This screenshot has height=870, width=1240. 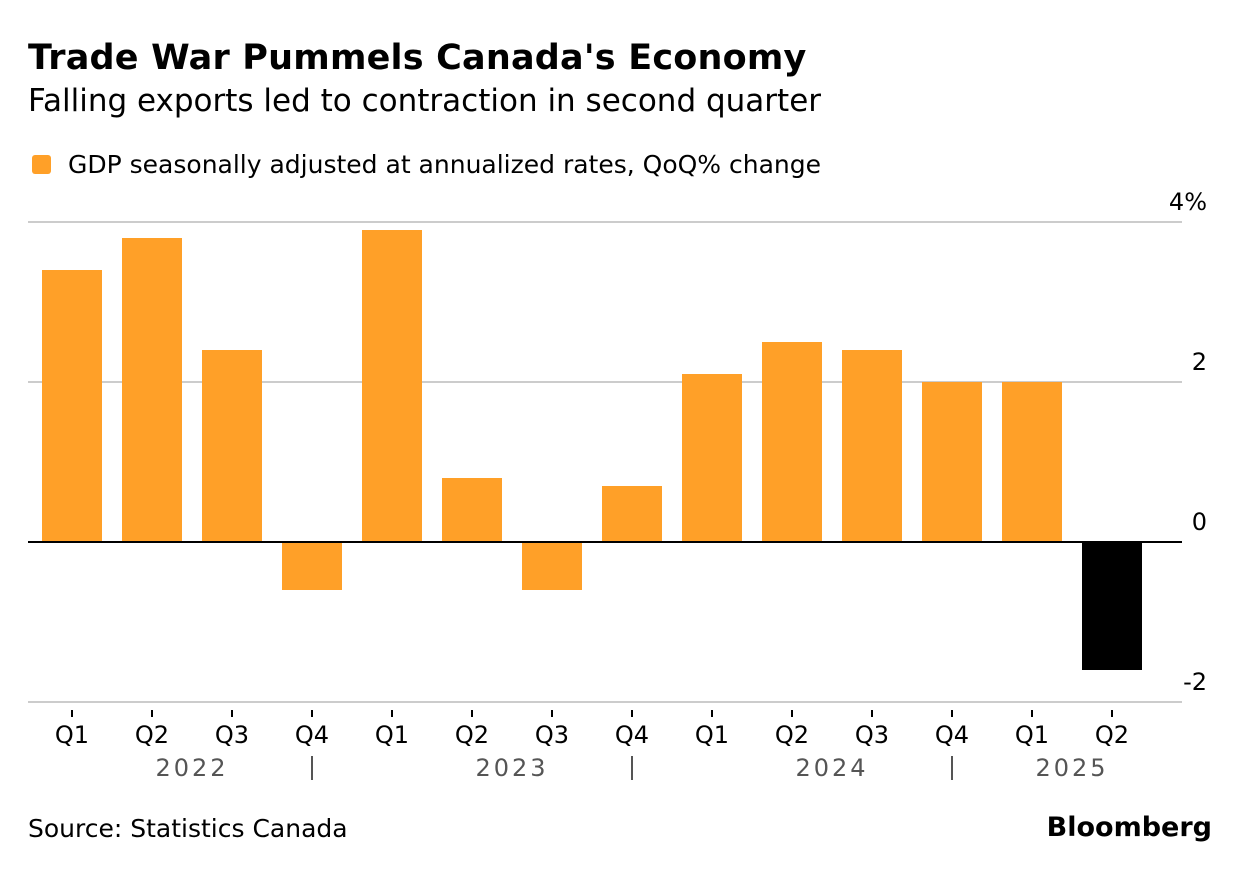 I want to click on y-tick-label: -2, so click(x=1195, y=682).